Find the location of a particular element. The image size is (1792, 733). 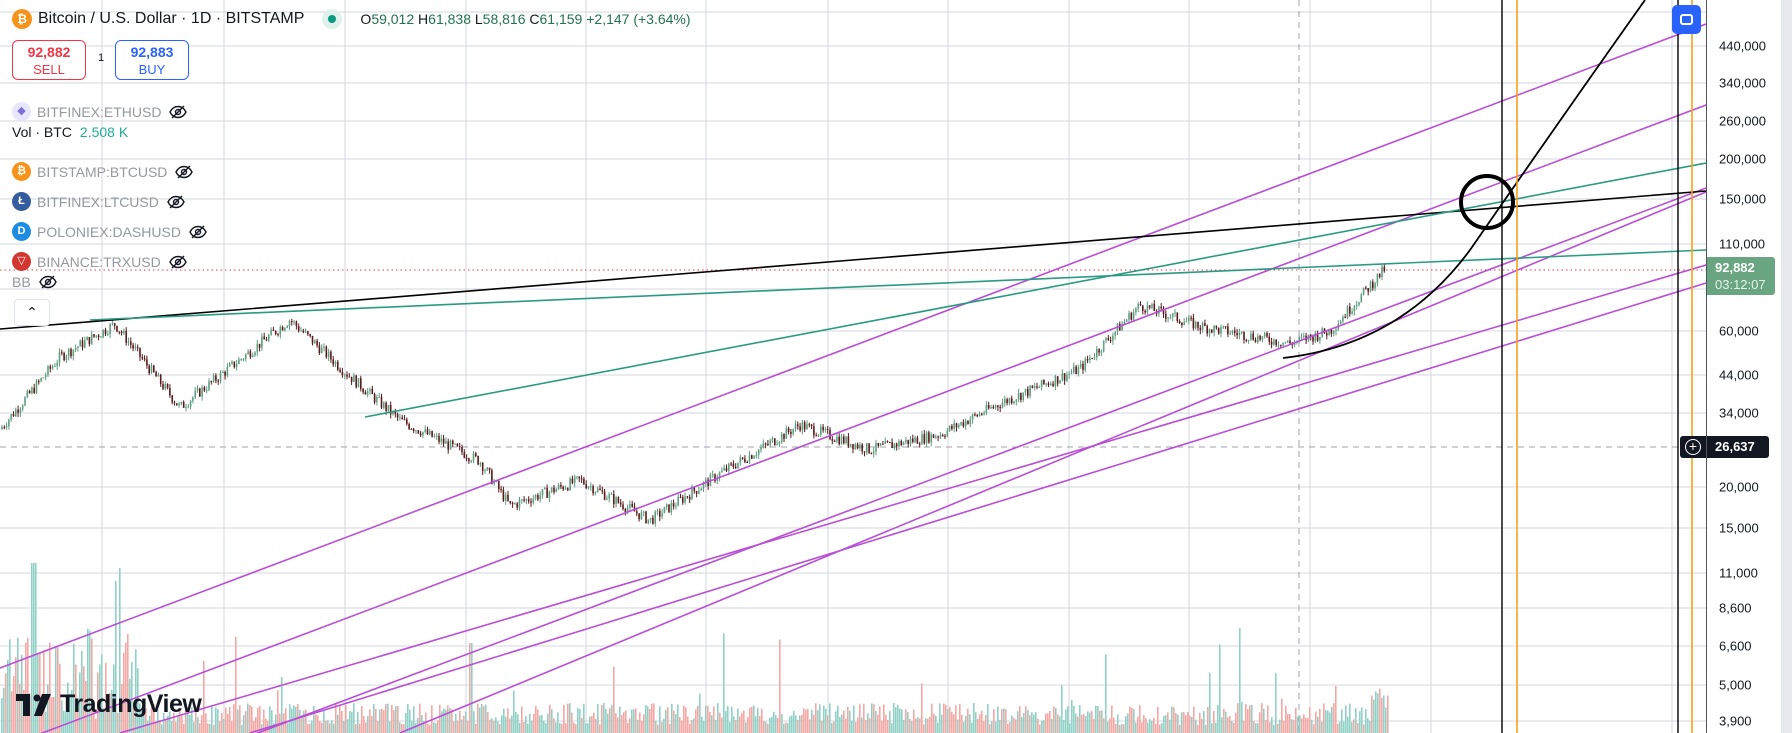

bar-countdown: 03:12:07 is located at coordinates (1740, 284).